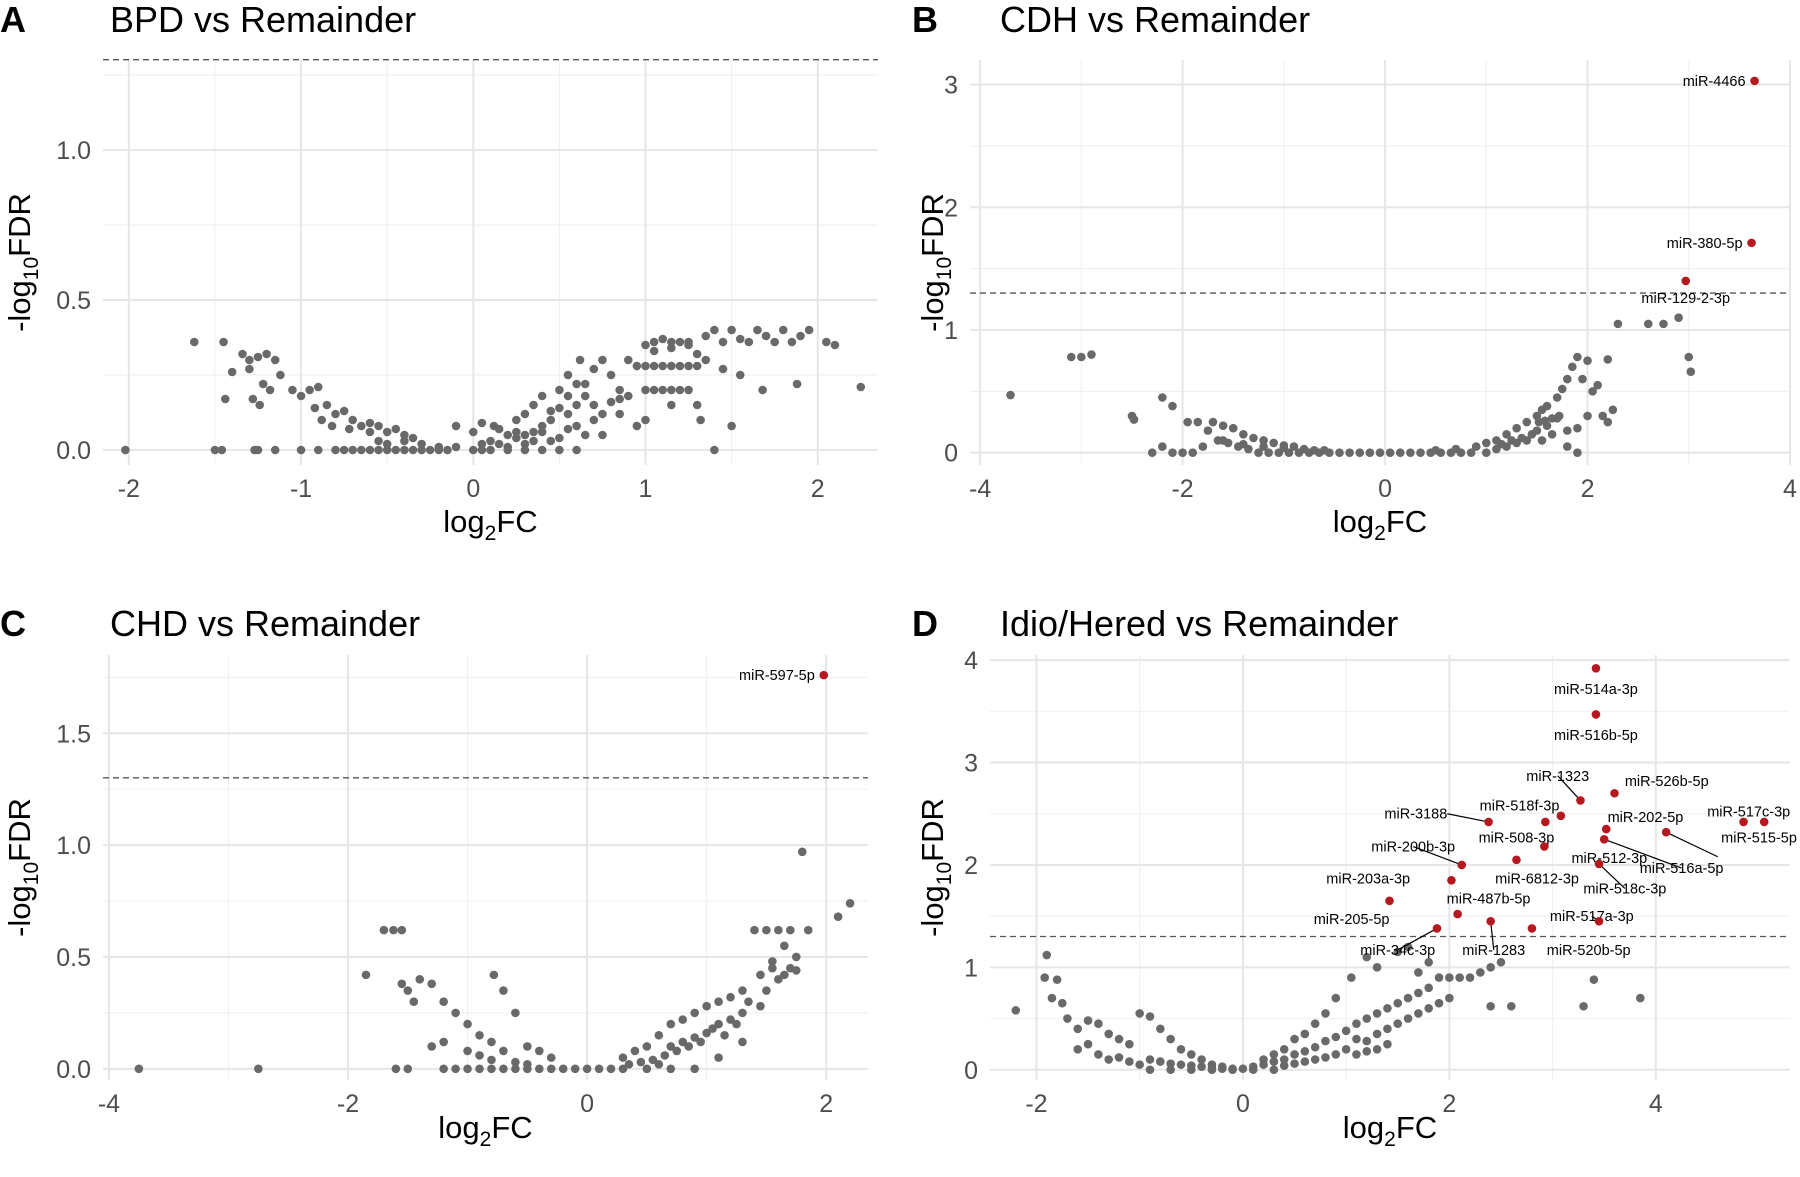 The image size is (1800, 1177). Describe the element at coordinates (1609, 859) in the screenshot. I see `point-label: miR-512-3p` at that location.